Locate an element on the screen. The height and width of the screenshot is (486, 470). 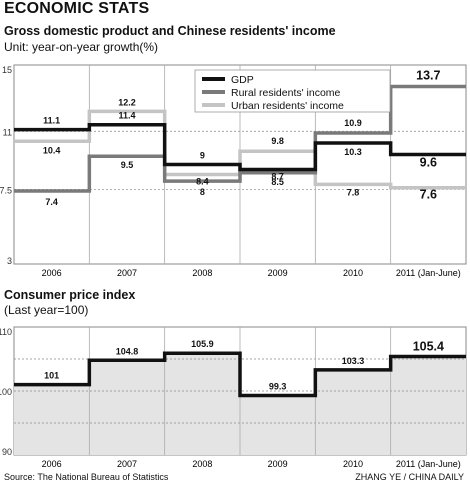
data-label: 11.4 is located at coordinates (126, 116).